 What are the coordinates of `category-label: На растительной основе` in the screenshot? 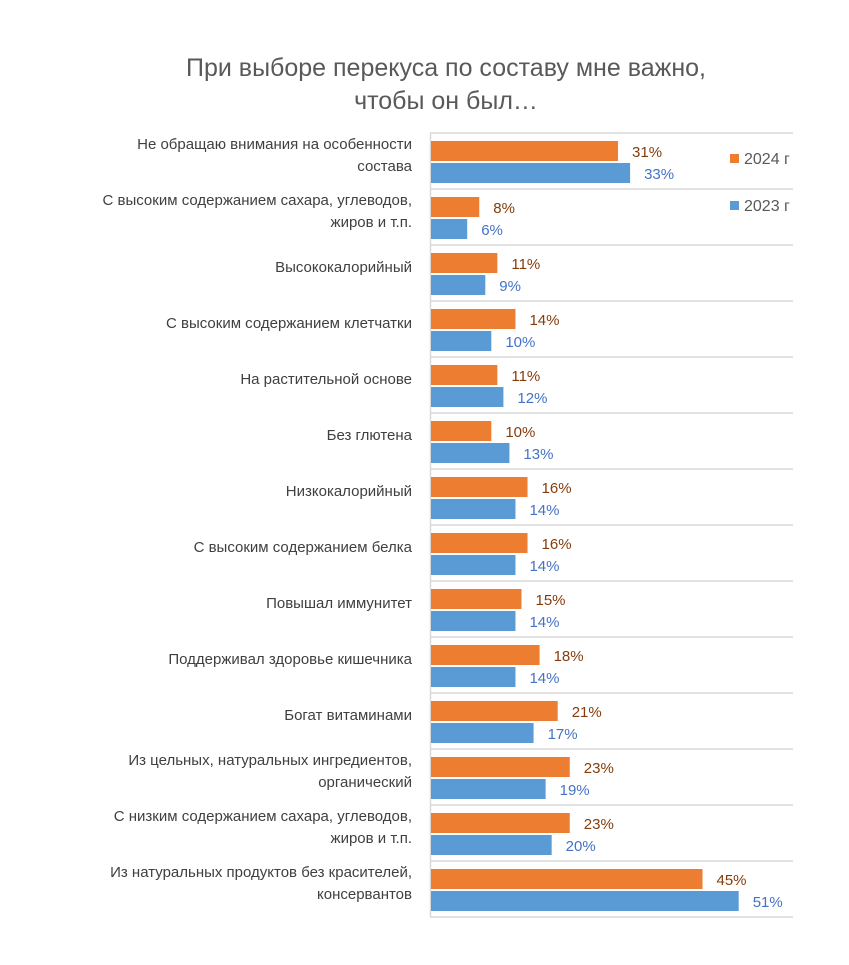 It's located at (326, 379).